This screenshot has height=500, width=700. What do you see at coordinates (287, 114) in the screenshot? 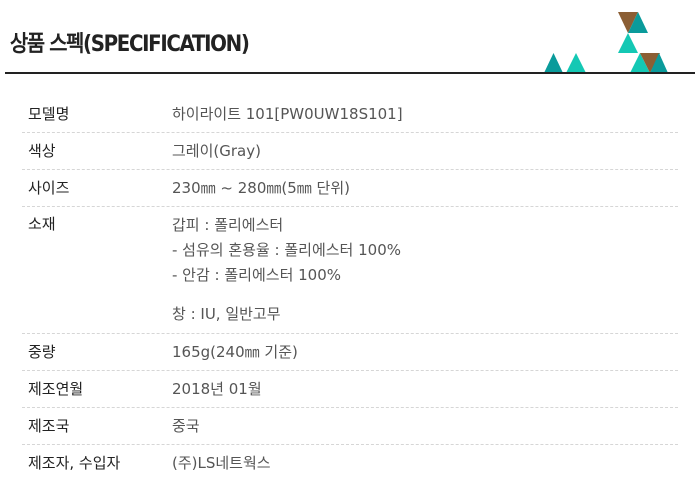
I see `spec-value: 하이라이트 101[PW0UW18S101]` at bounding box center [287, 114].